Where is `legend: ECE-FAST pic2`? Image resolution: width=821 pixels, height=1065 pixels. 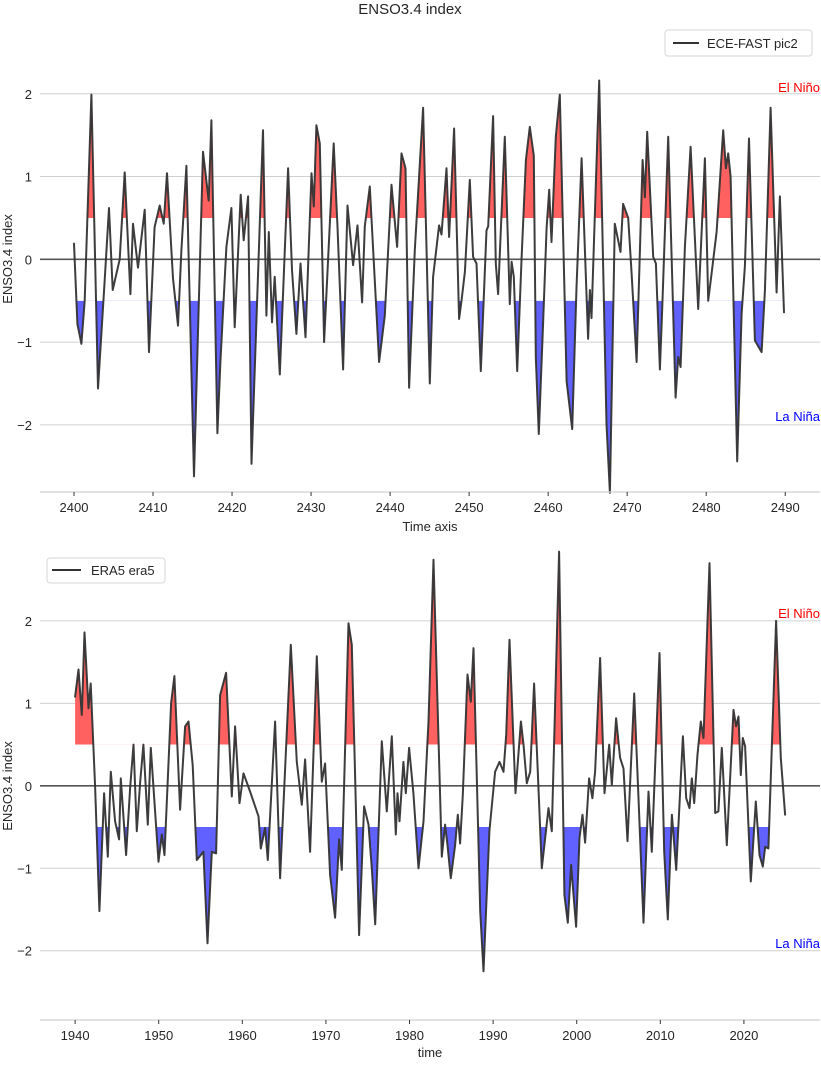
legend: ECE-FAST pic2 is located at coordinates (738, 43).